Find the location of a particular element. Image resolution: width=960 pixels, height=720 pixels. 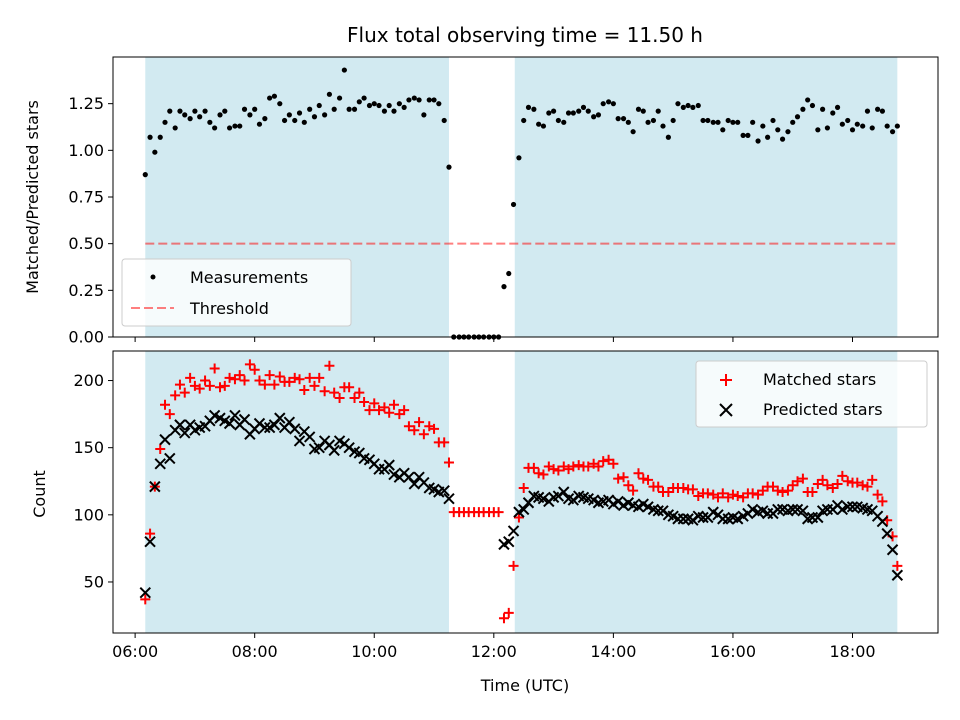

legend-matched-label: Matched stars is located at coordinates (819, 379).